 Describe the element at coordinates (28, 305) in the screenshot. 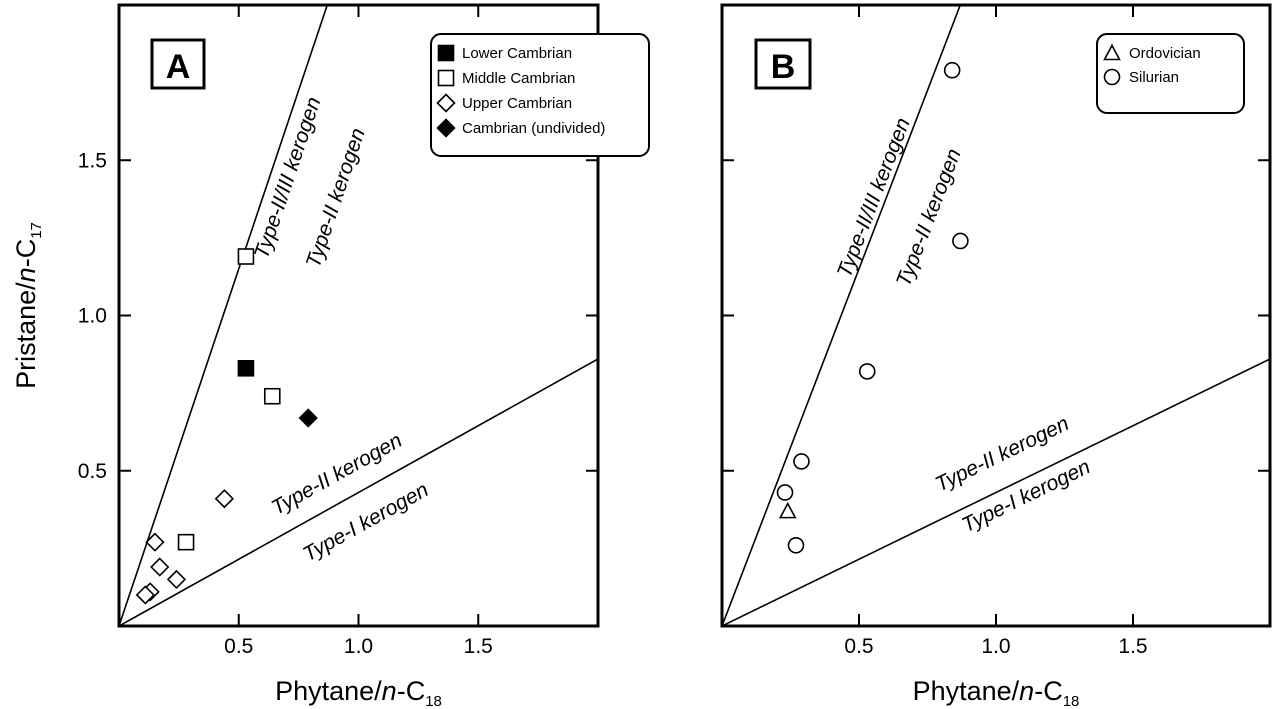

I see `y-axis-title: Pristane/n-C17` at that location.